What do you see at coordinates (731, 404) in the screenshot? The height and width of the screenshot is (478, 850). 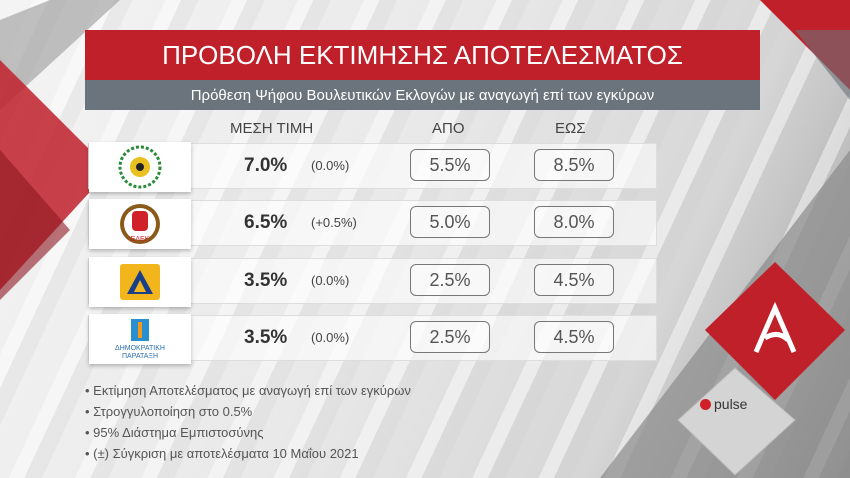 I see `pulse-brand: pulse` at bounding box center [731, 404].